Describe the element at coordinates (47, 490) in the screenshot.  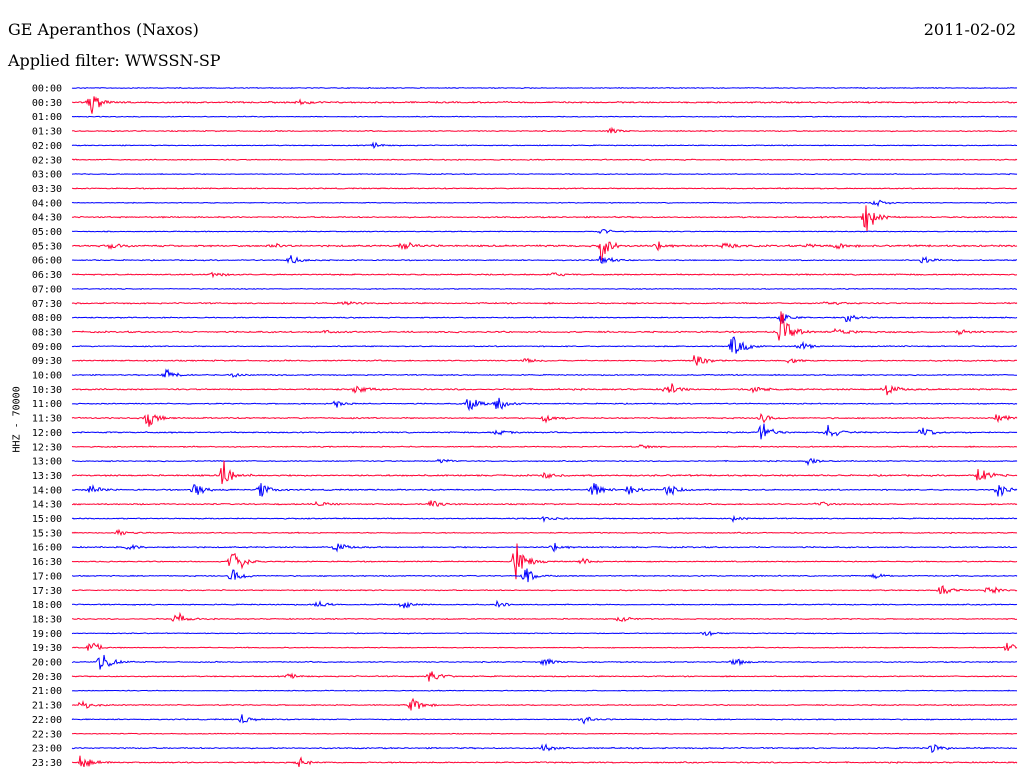
I see `time-tick-label: 14:00` at that location.